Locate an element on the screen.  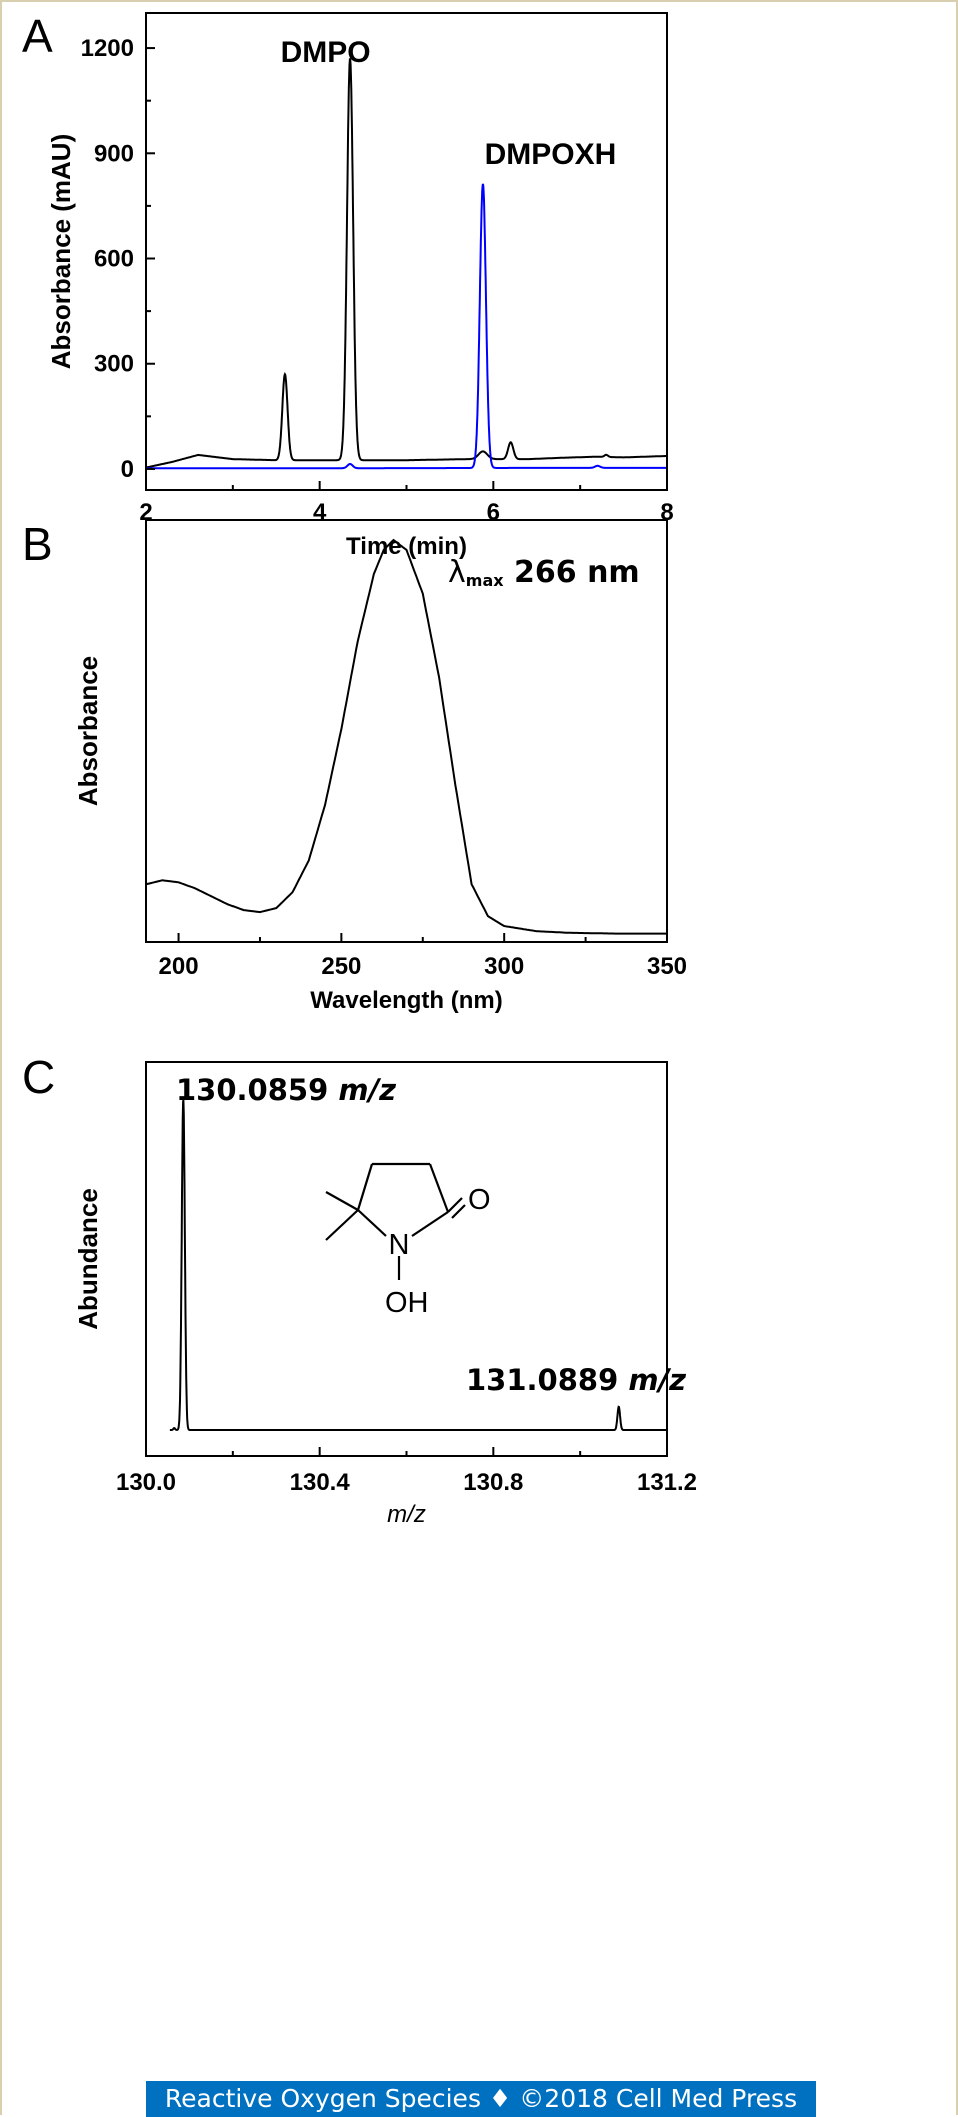
peak-mass: 131.0889 is located at coordinates (547, 1380).